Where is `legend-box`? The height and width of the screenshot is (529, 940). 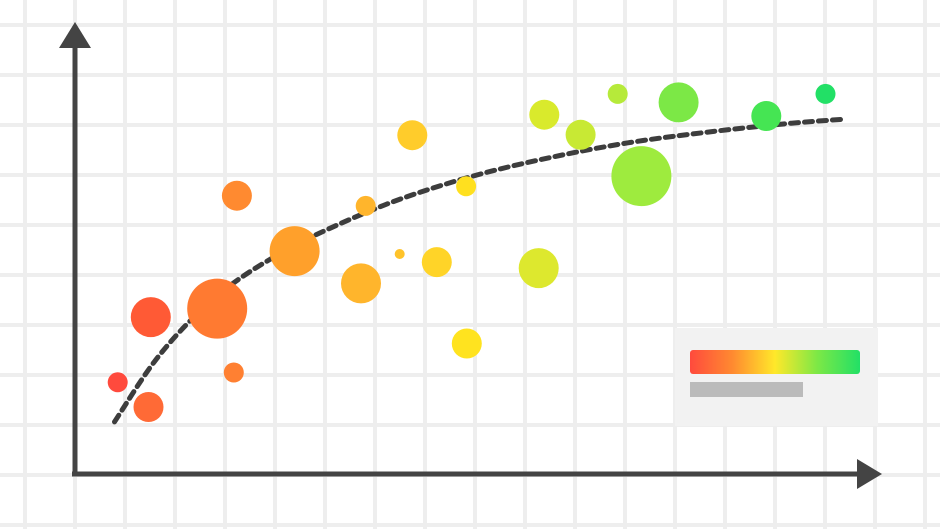
legend-box is located at coordinates (776, 377).